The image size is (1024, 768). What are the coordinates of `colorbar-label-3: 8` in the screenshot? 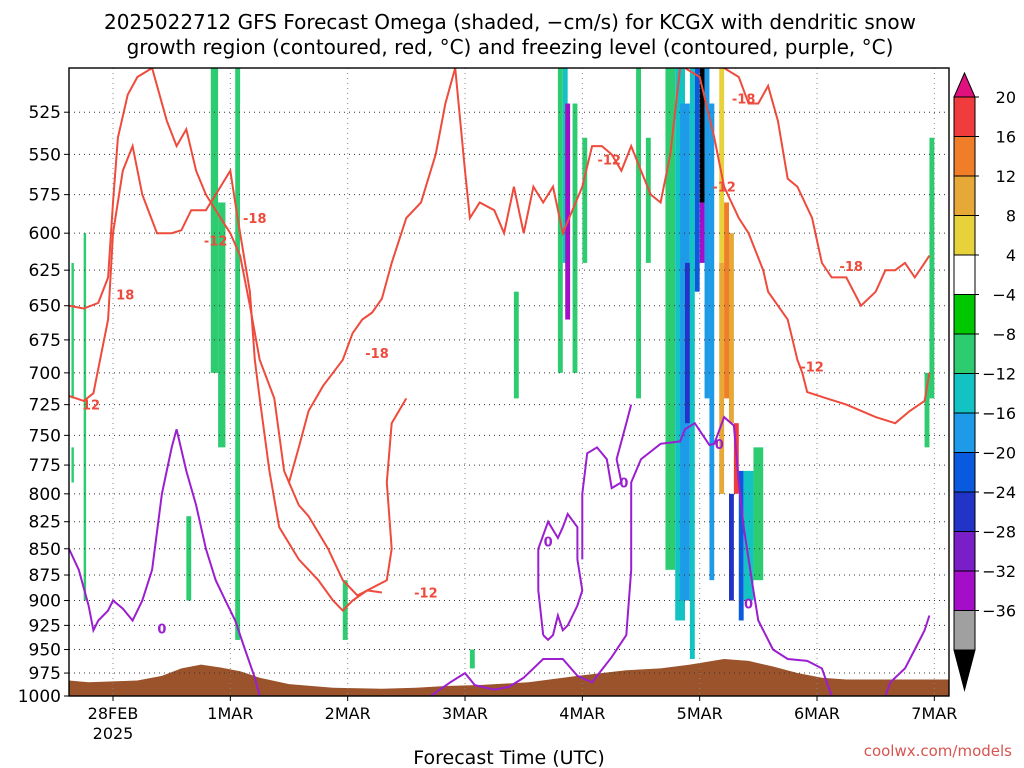 It's located at (1011, 216).